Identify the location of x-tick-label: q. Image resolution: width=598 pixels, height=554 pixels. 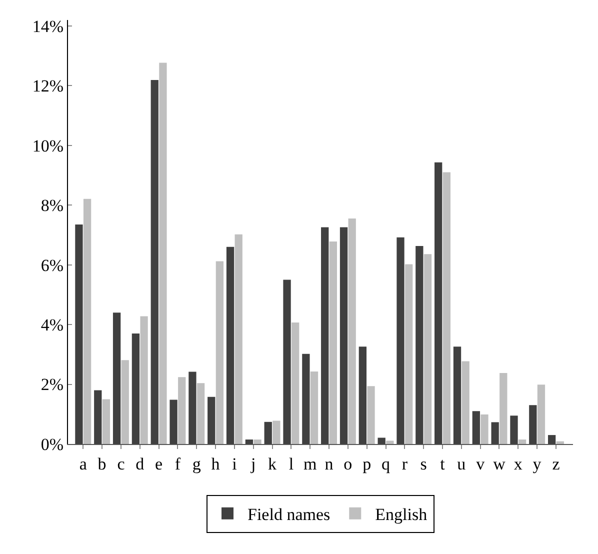
(386, 464).